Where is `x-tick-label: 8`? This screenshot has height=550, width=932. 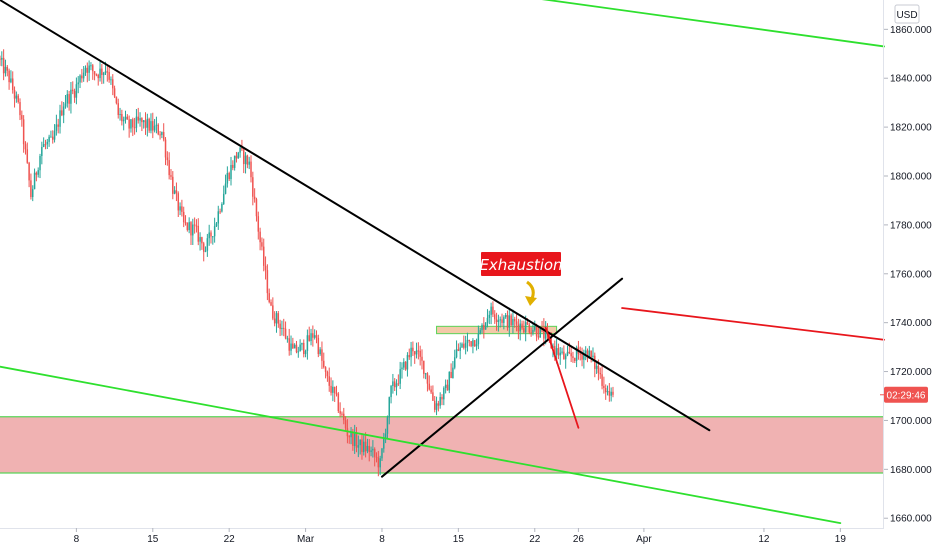 x-tick-label: 8 is located at coordinates (77, 539).